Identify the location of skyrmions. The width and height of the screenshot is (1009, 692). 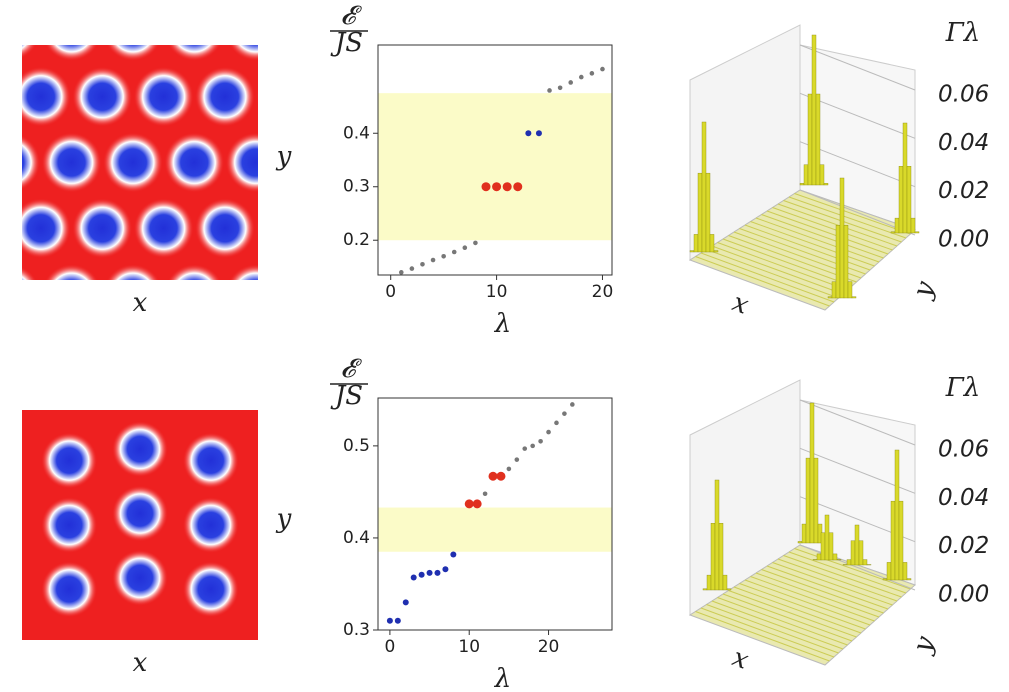
(140, 519).